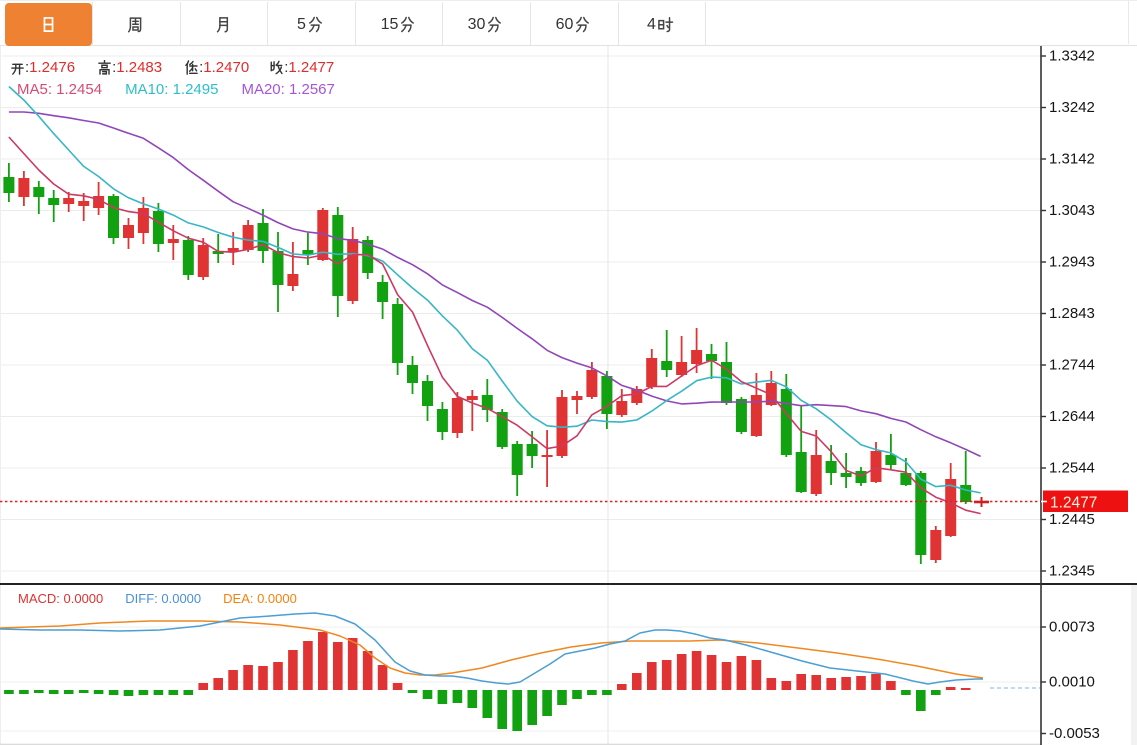 This screenshot has width=1137, height=745. What do you see at coordinates (1072, 107) in the screenshot?
I see `svg-text: 1.3242` at bounding box center [1072, 107].